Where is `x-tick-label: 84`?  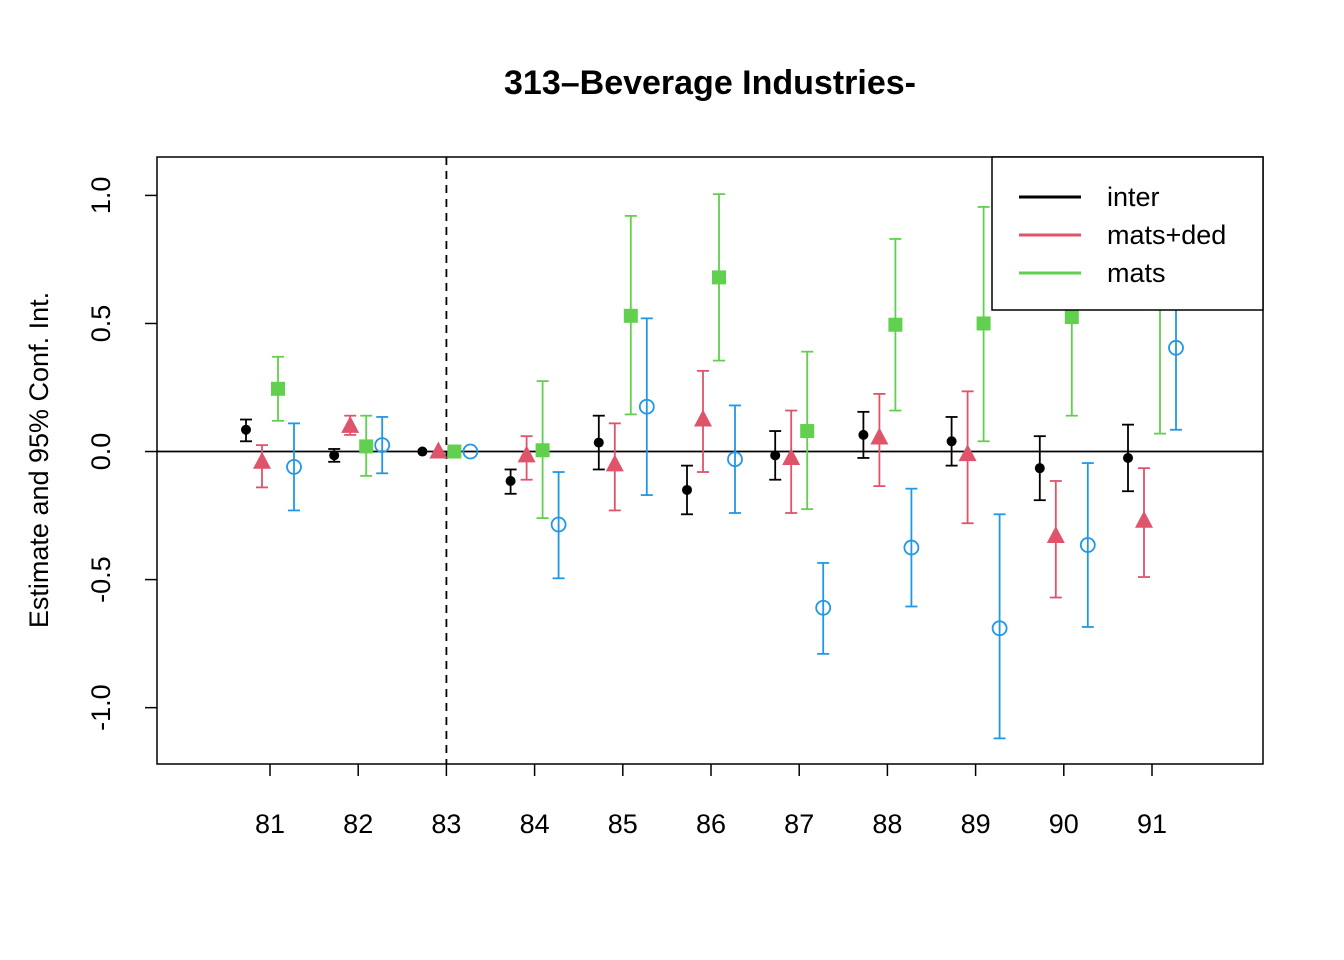 x-tick-label: 84 is located at coordinates (535, 824).